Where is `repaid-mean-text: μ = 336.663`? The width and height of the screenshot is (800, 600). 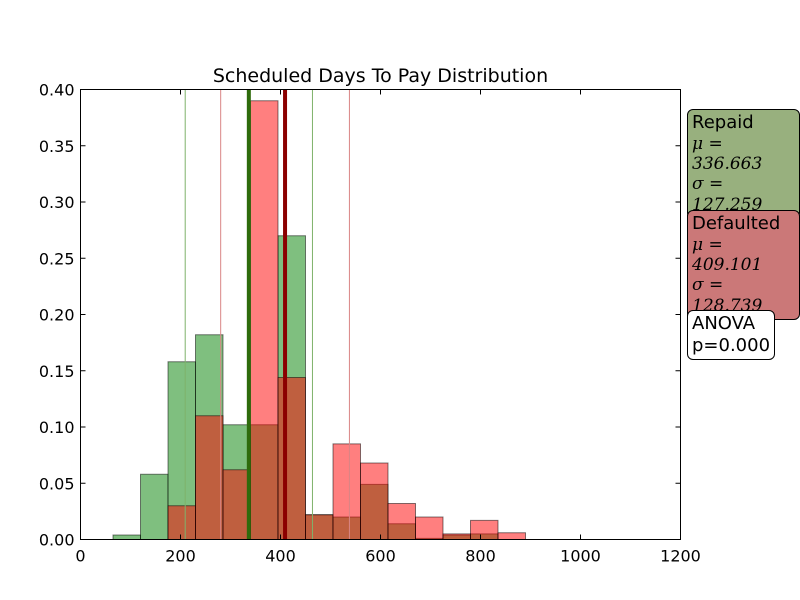
repaid-mean-text: μ = 336.663 is located at coordinates (727, 153).